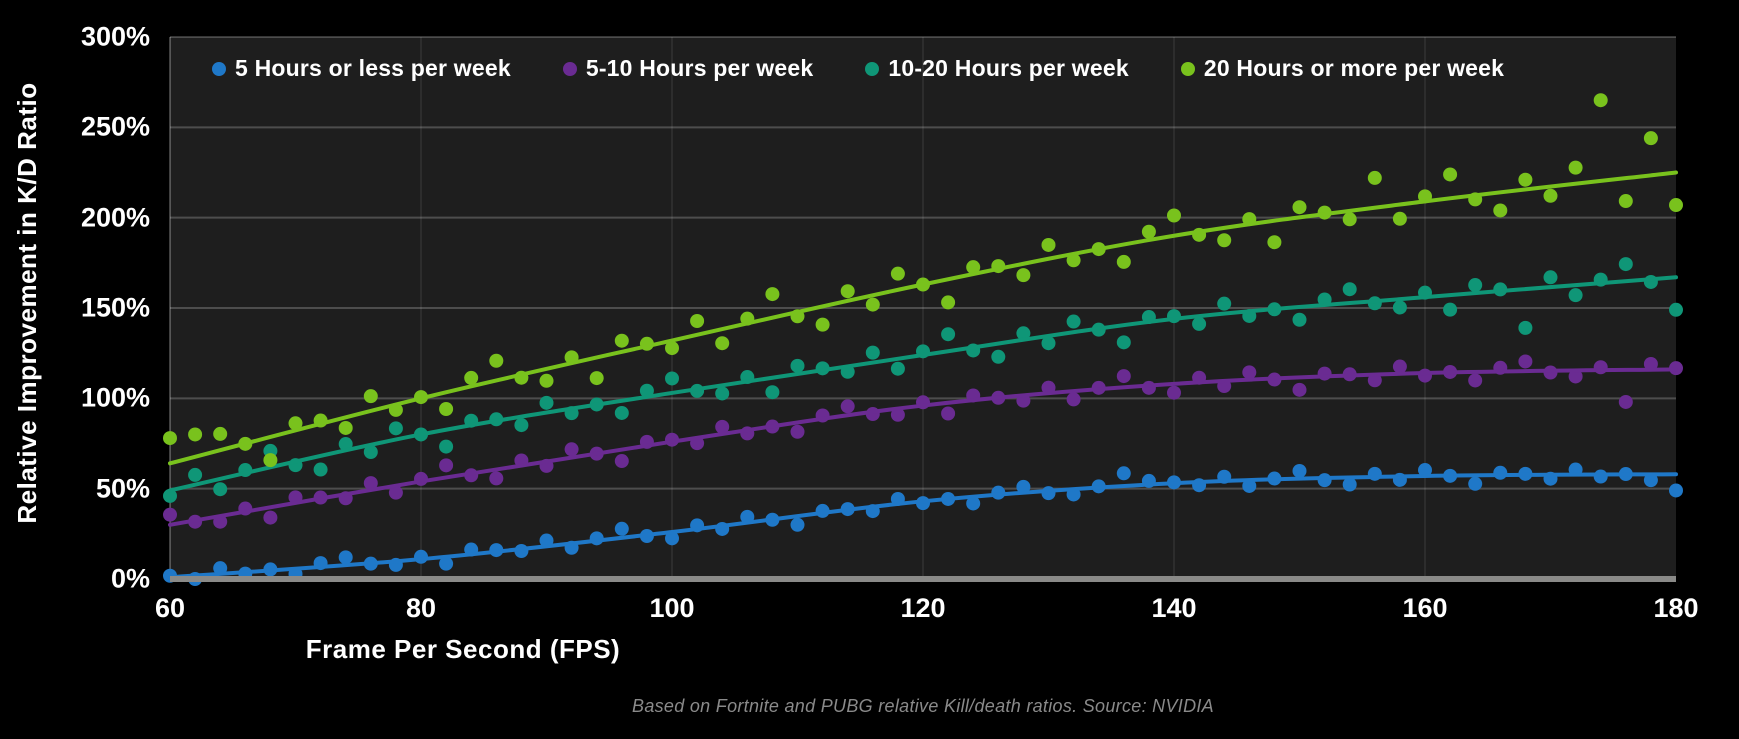 This screenshot has height=739, width=1739. What do you see at coordinates (130, 578) in the screenshot?
I see `y-tick-label: 0%` at bounding box center [130, 578].